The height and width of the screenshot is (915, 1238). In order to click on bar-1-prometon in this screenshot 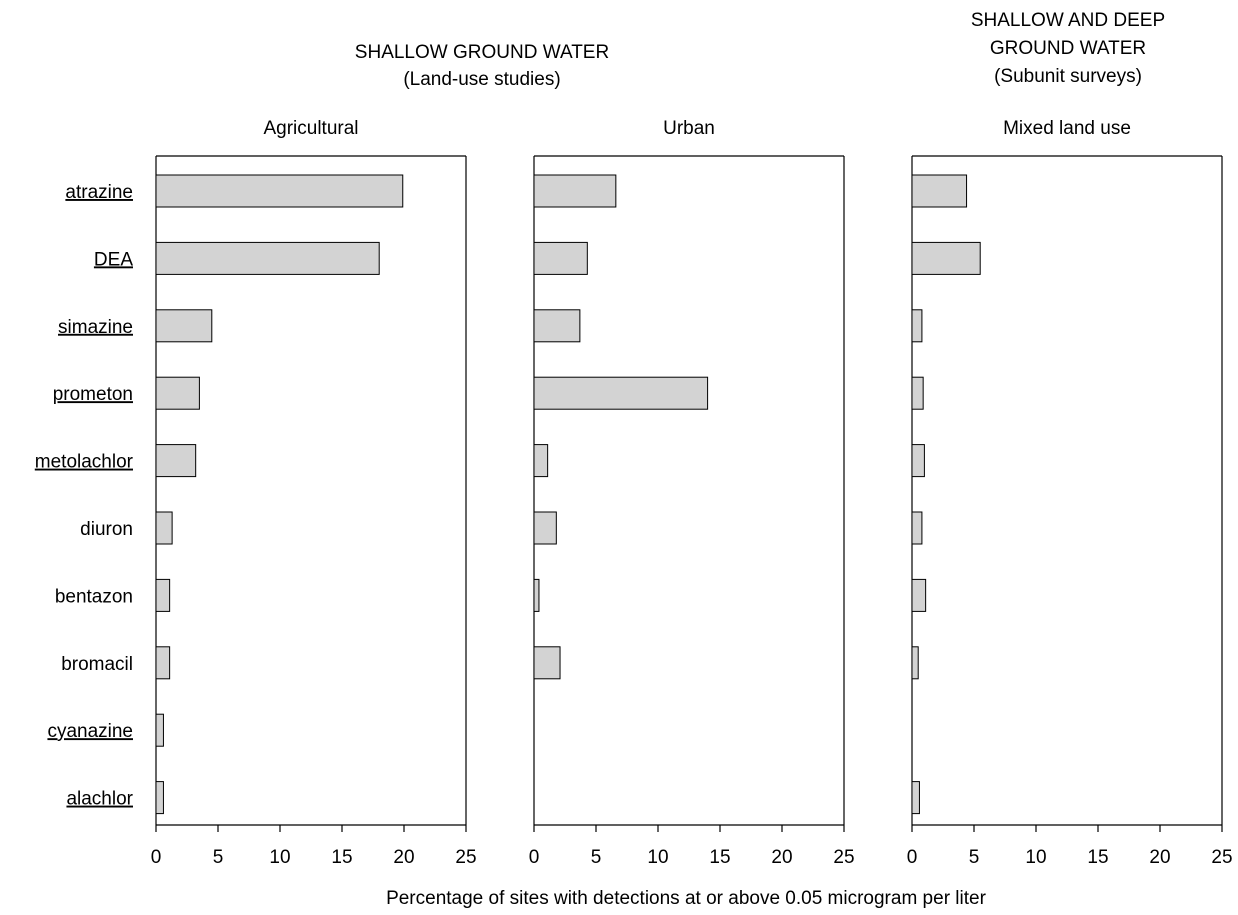, I will do `click(621, 393)`.